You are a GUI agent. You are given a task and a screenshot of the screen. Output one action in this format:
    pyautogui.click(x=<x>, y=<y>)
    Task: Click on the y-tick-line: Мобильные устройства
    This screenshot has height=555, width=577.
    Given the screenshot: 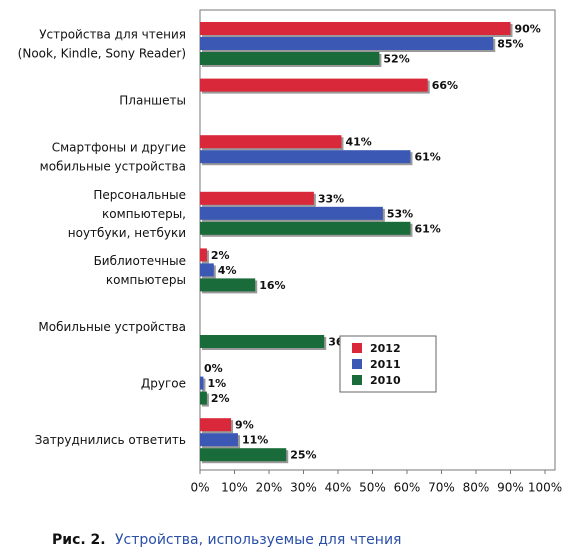 What is the action you would take?
    pyautogui.click(x=112, y=327)
    